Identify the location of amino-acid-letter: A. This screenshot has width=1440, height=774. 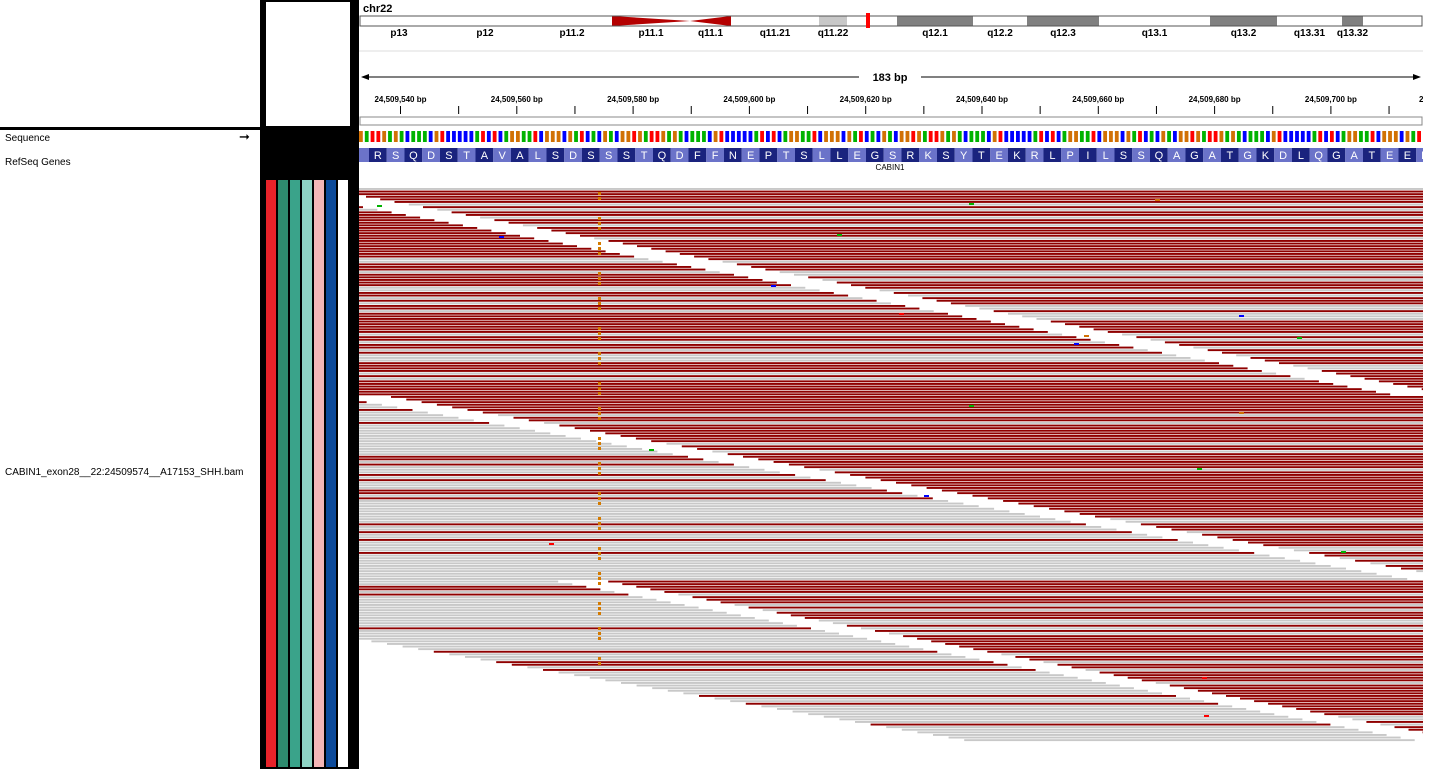
(1177, 156).